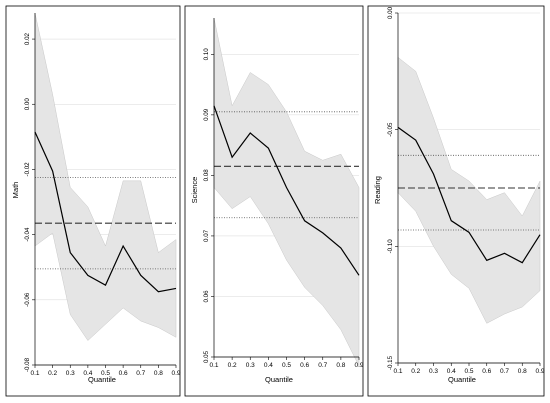 The height and width of the screenshot is (403, 550). I want to click on math-x-tick-label-1: 0.2, so click(52, 373).